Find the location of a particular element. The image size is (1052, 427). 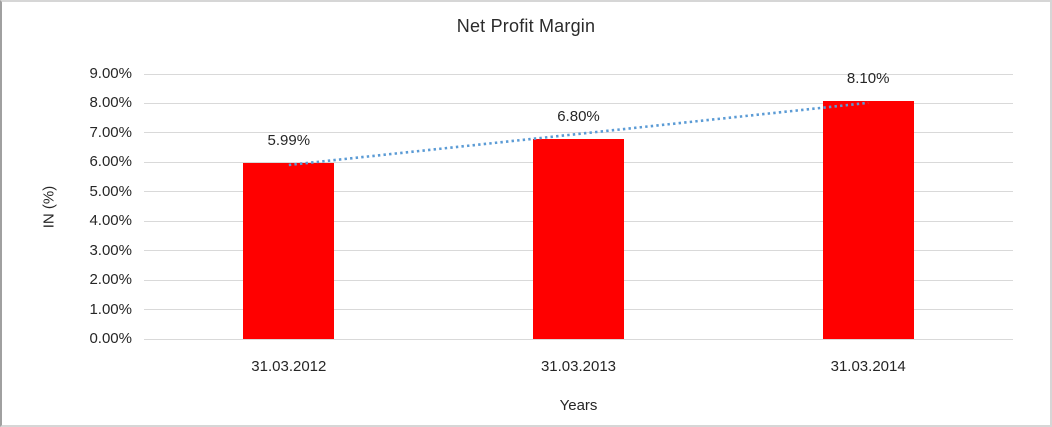

y-axis-tick-label: 9.00% is located at coordinates (110, 73).